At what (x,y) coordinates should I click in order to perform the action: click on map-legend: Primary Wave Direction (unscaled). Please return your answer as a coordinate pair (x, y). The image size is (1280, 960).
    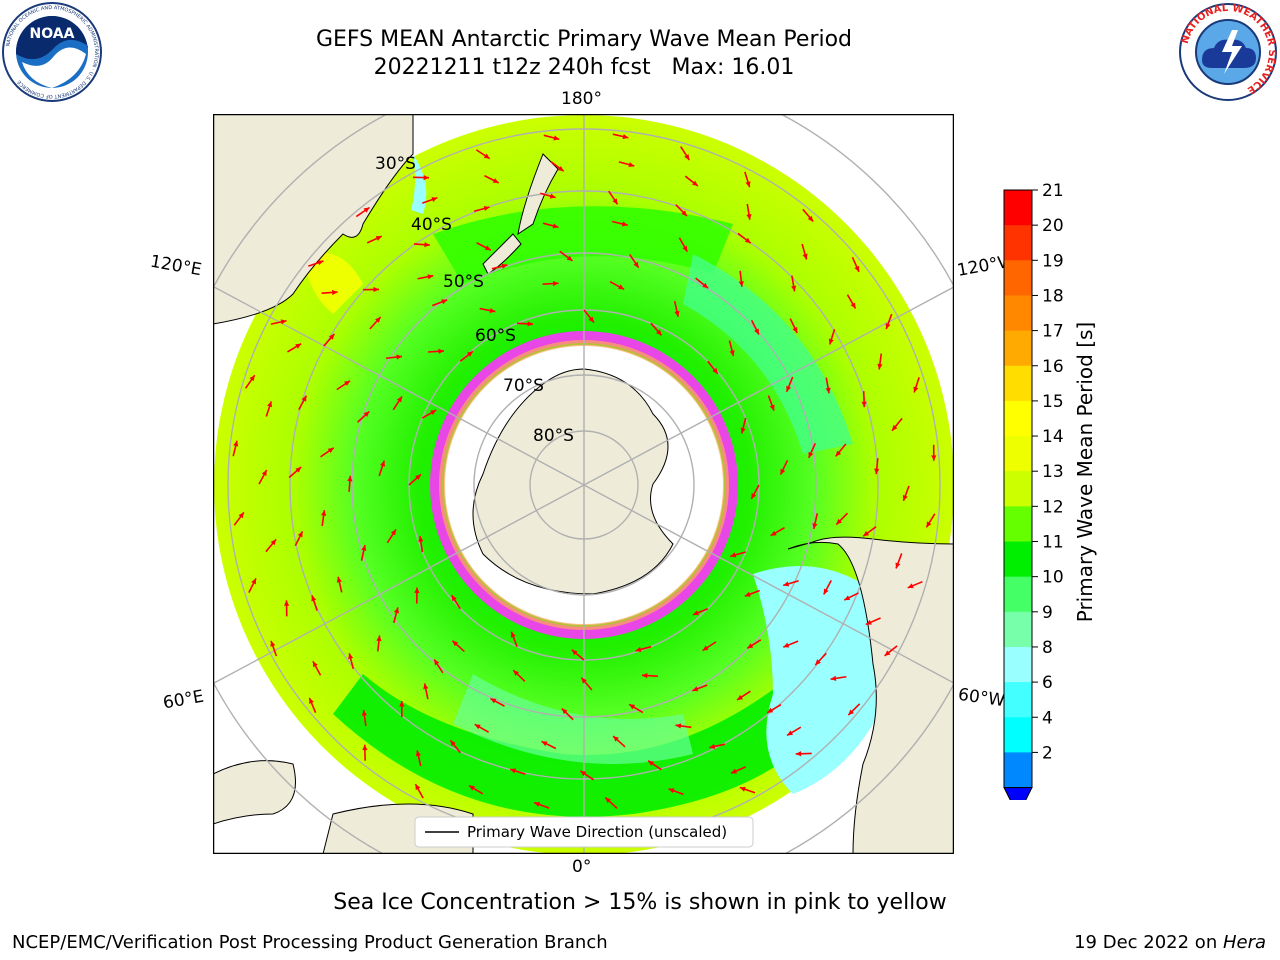
    Looking at the image, I should click on (584, 832).